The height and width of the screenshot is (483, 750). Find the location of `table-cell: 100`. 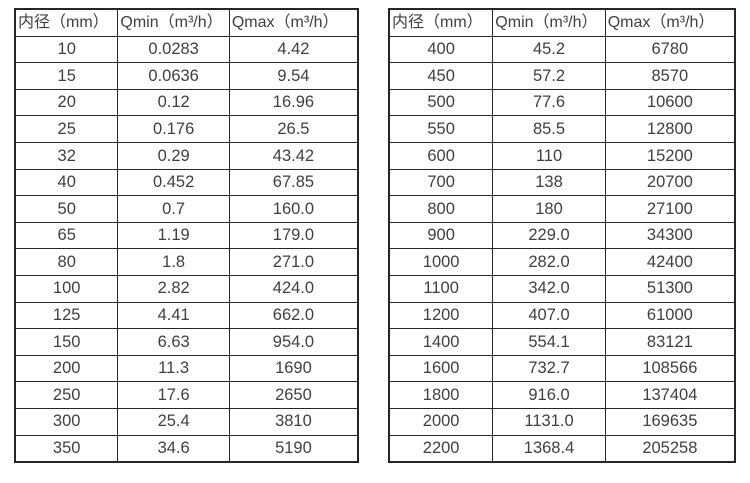

table-cell: 100 is located at coordinates (66, 288).